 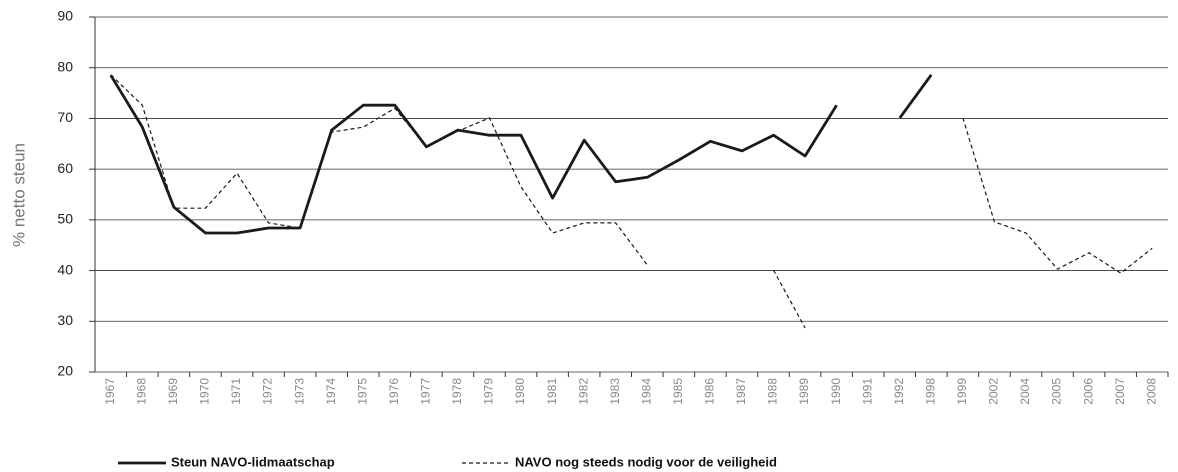 What do you see at coordinates (646, 391) in the screenshot?
I see `x-tick-label: 1984` at bounding box center [646, 391].